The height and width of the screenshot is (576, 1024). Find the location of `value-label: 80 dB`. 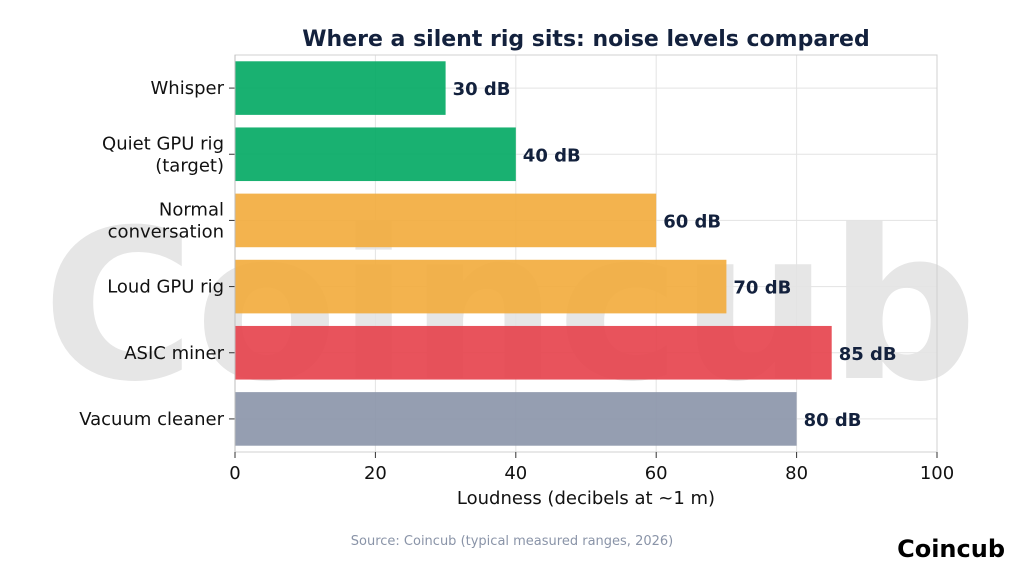

value-label: 80 dB is located at coordinates (833, 420).